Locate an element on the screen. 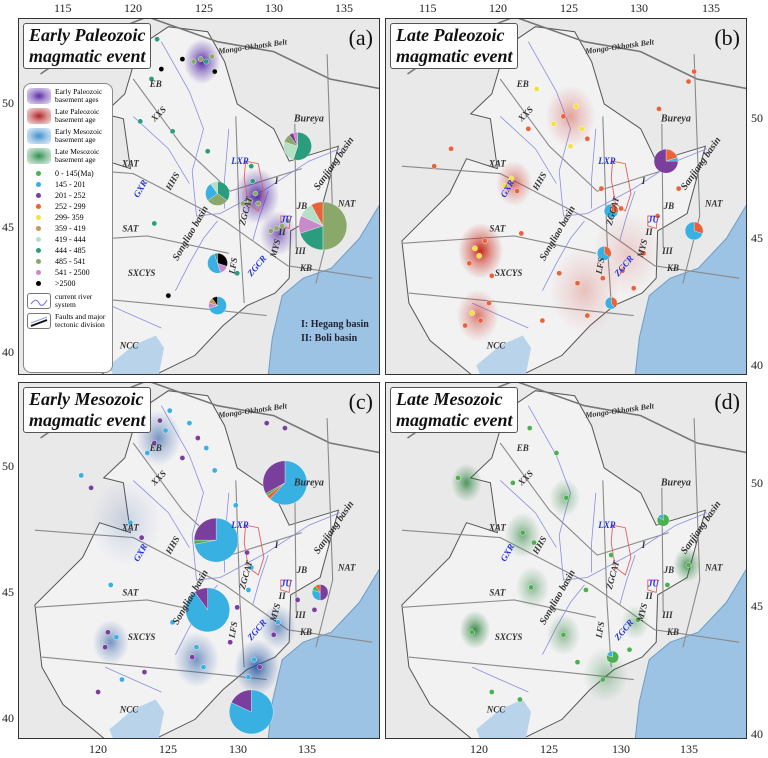 The image size is (768, 758). legend-label: 299- 359 is located at coordinates (69, 217).